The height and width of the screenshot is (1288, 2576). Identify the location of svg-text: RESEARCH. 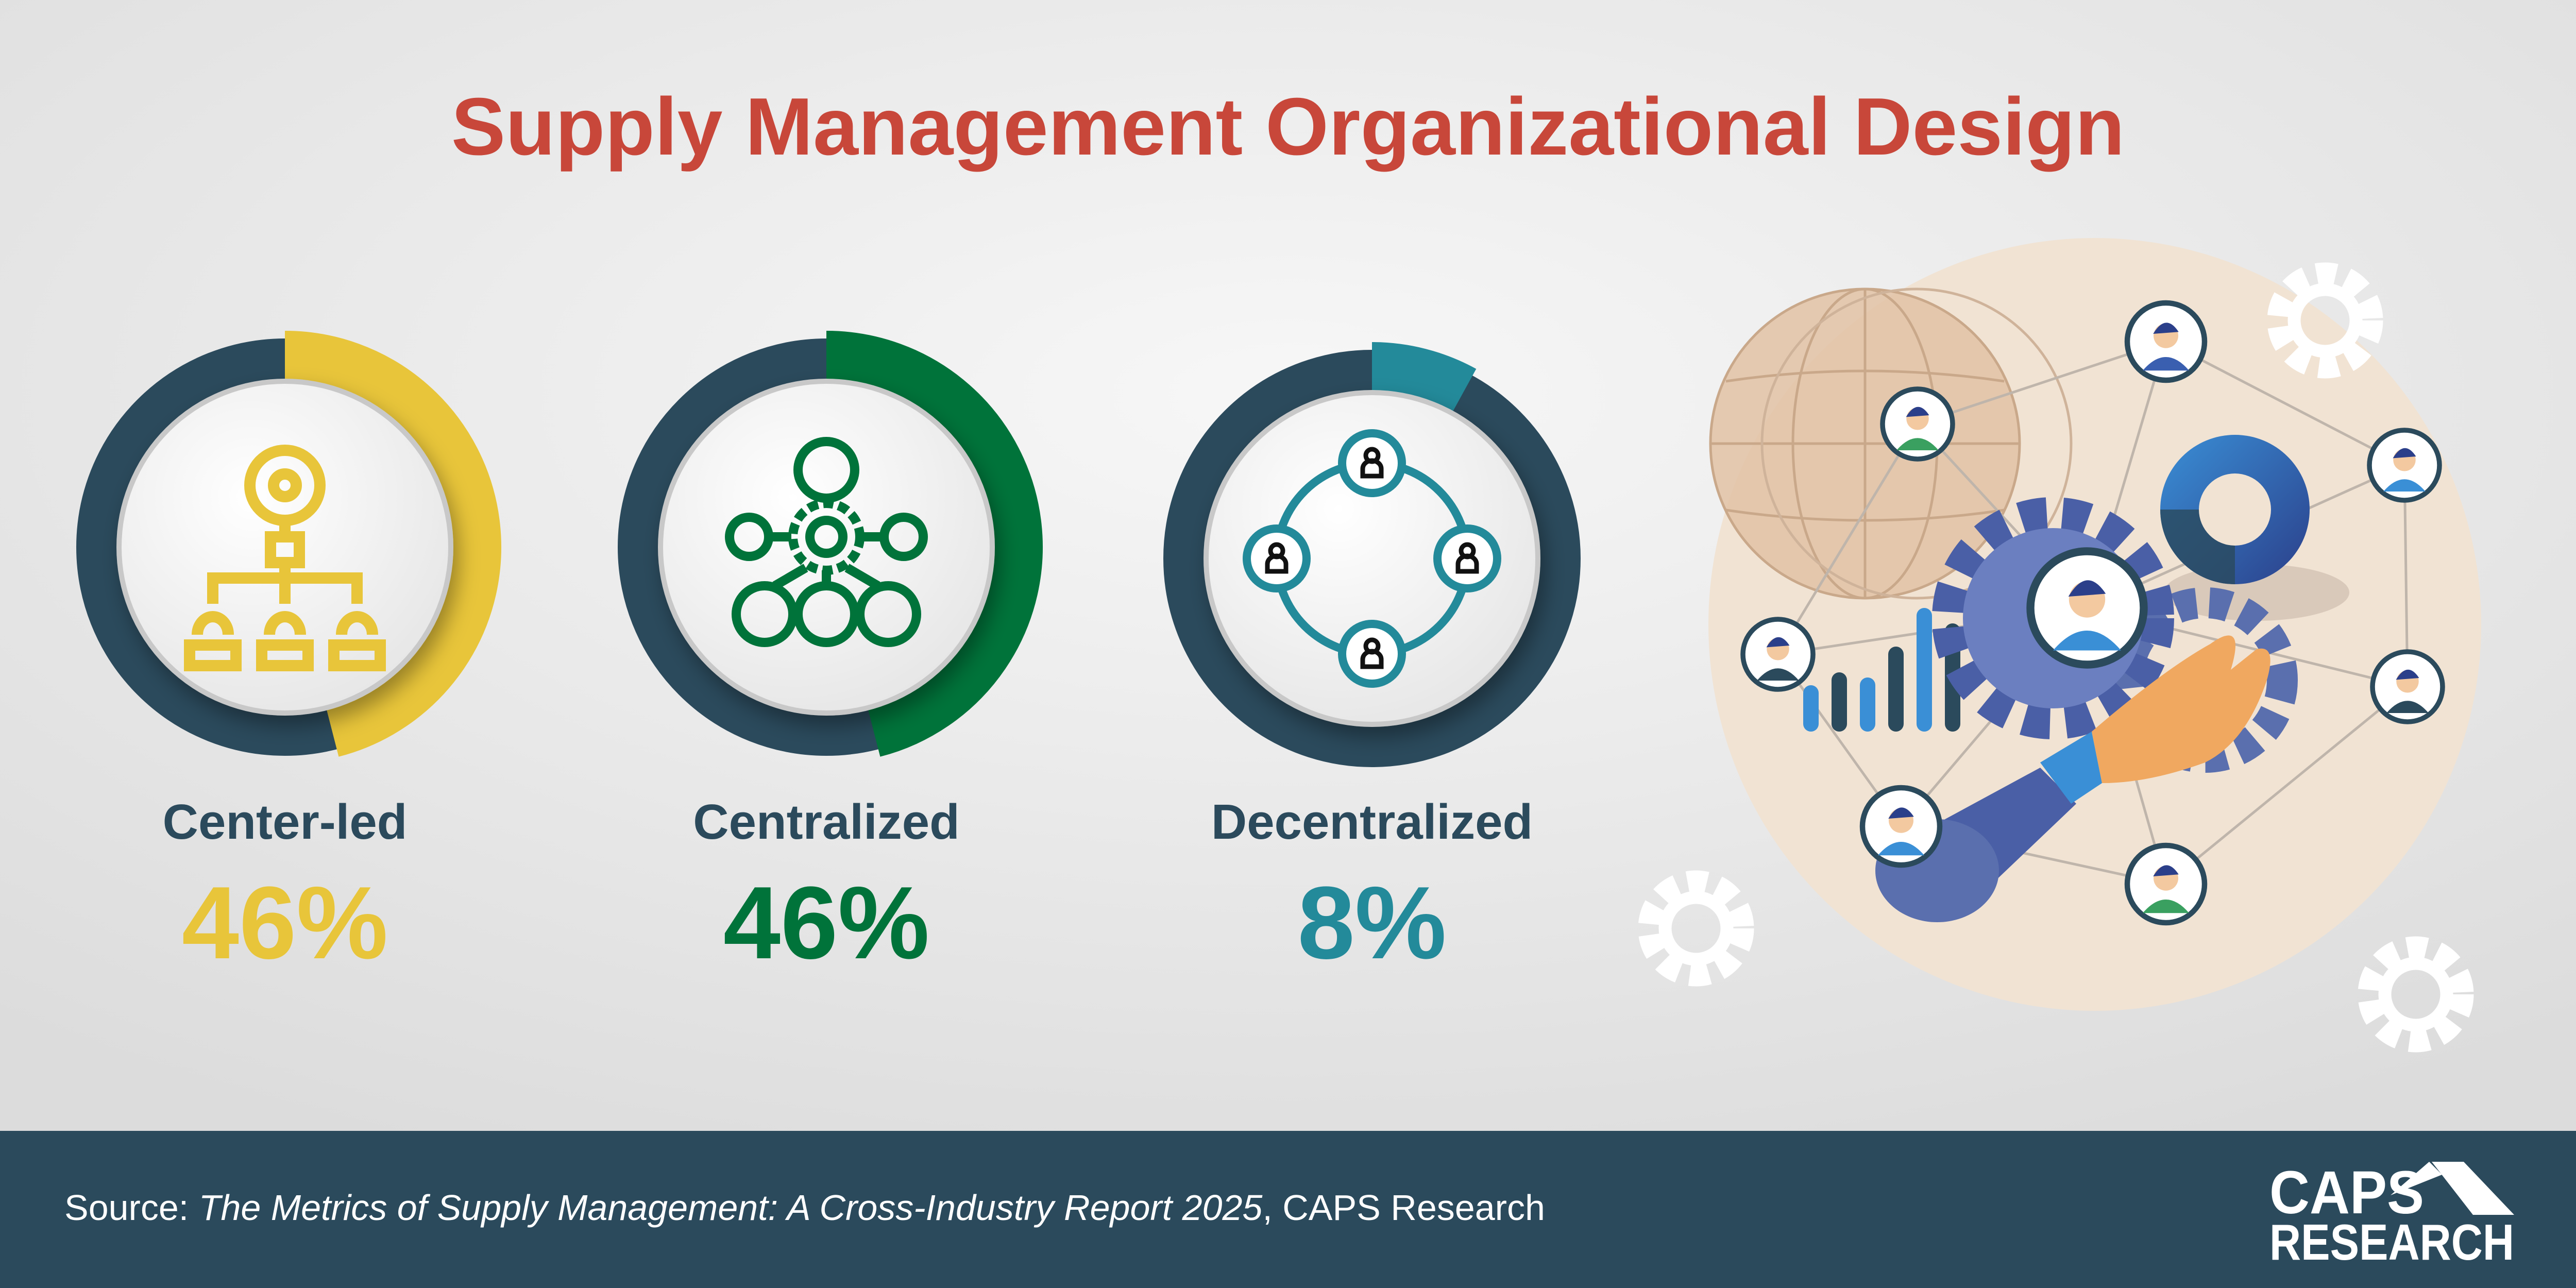
(2391, 1242).